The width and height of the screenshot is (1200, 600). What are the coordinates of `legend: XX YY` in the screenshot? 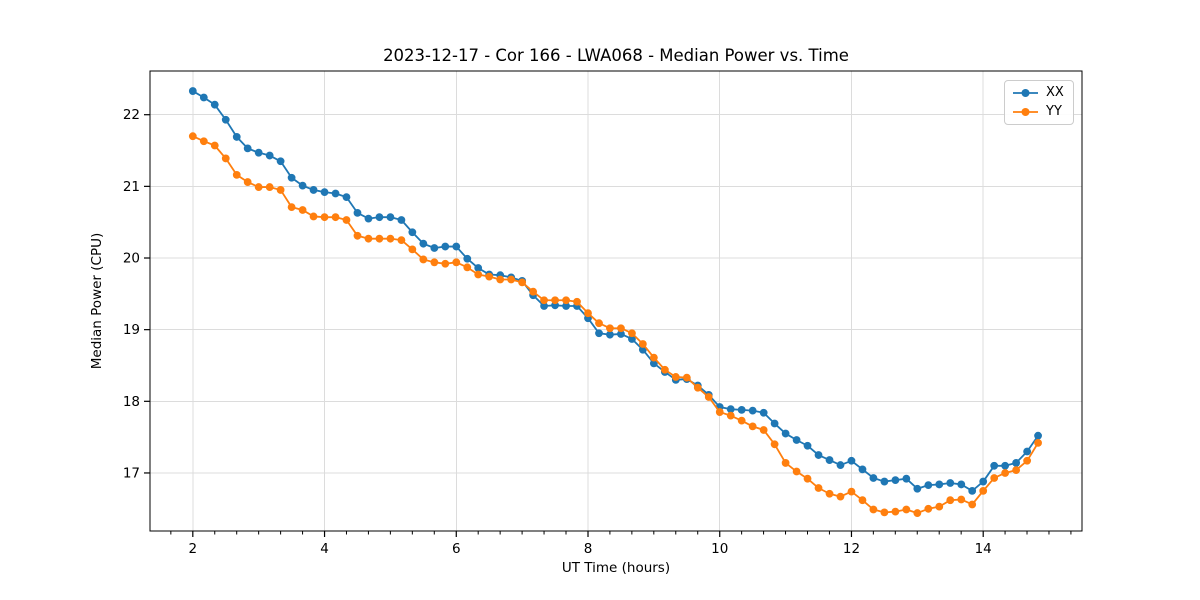 It's located at (1039, 102).